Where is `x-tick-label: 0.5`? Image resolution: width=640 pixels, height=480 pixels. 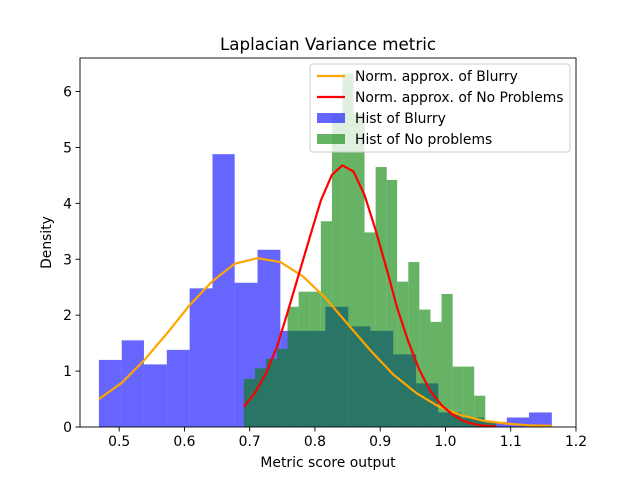 x-tick-label: 0.5 is located at coordinates (119, 442).